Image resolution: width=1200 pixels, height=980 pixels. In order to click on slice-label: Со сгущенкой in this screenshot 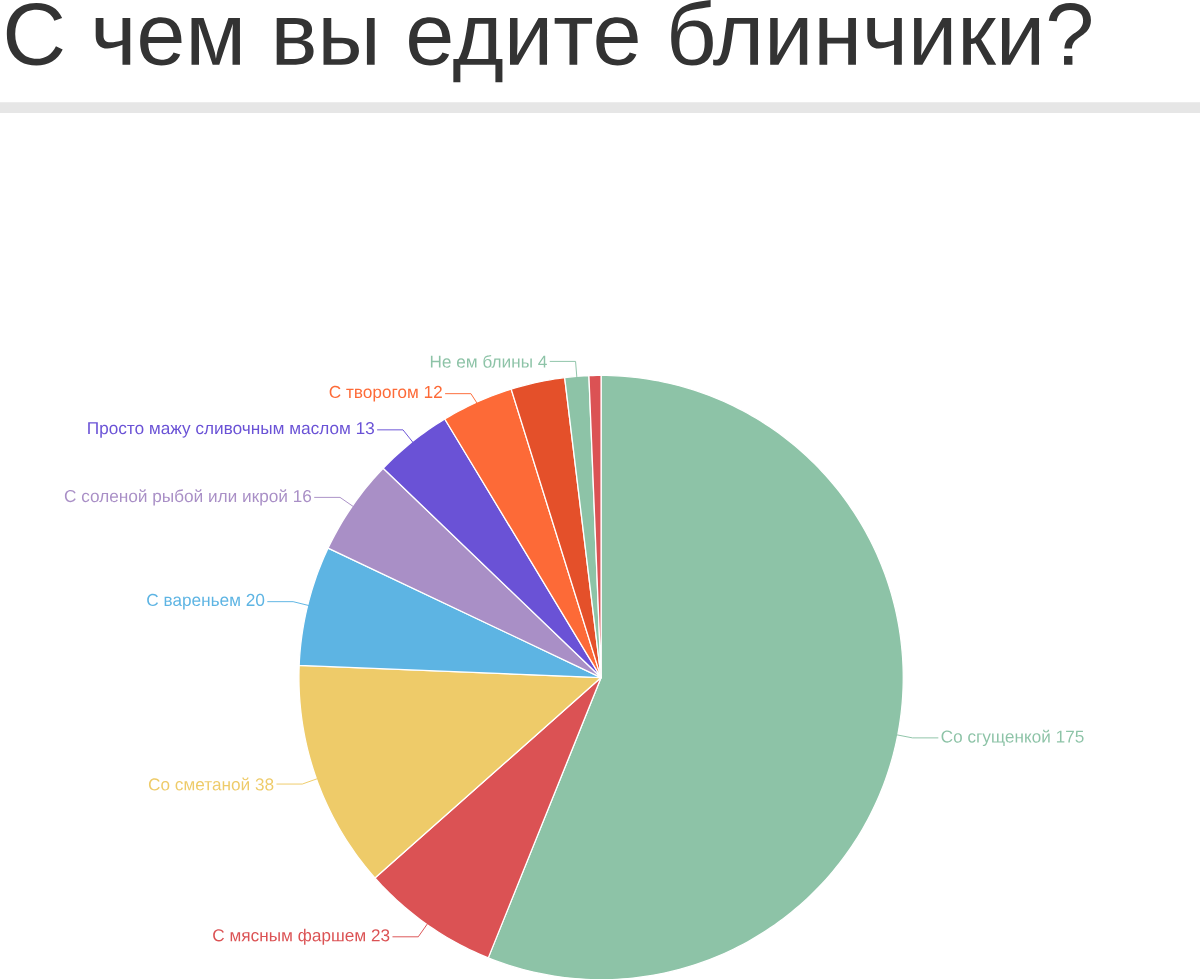, I will do `click(995, 737)`.